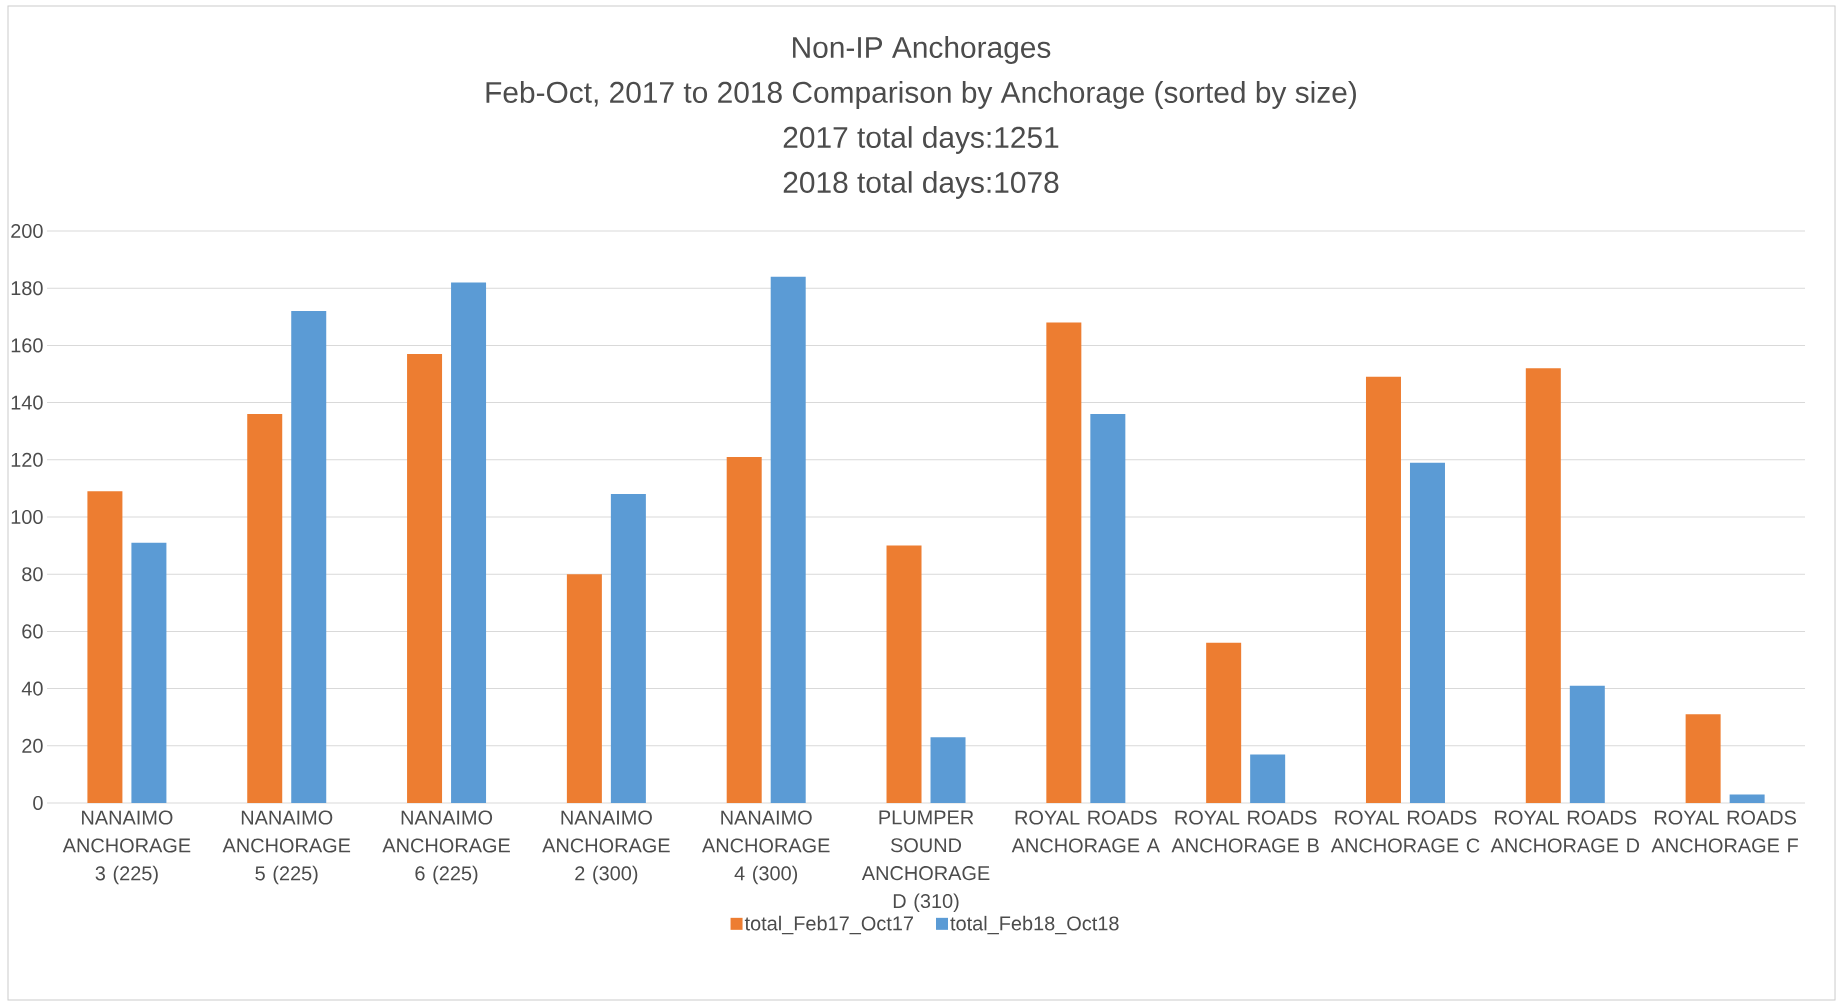  What do you see at coordinates (1034, 925) in the screenshot?
I see `legend-label: total_Feb18_Oct18` at bounding box center [1034, 925].